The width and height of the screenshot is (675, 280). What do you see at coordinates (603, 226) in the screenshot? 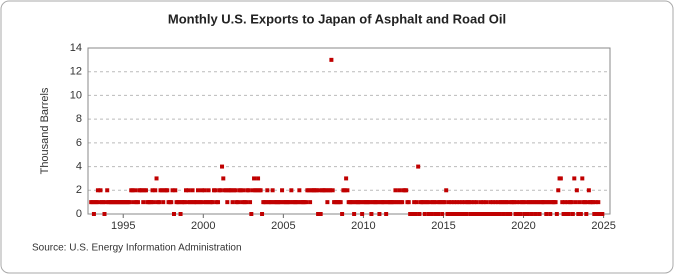
I see `x-tick-label: 2025` at bounding box center [603, 226].